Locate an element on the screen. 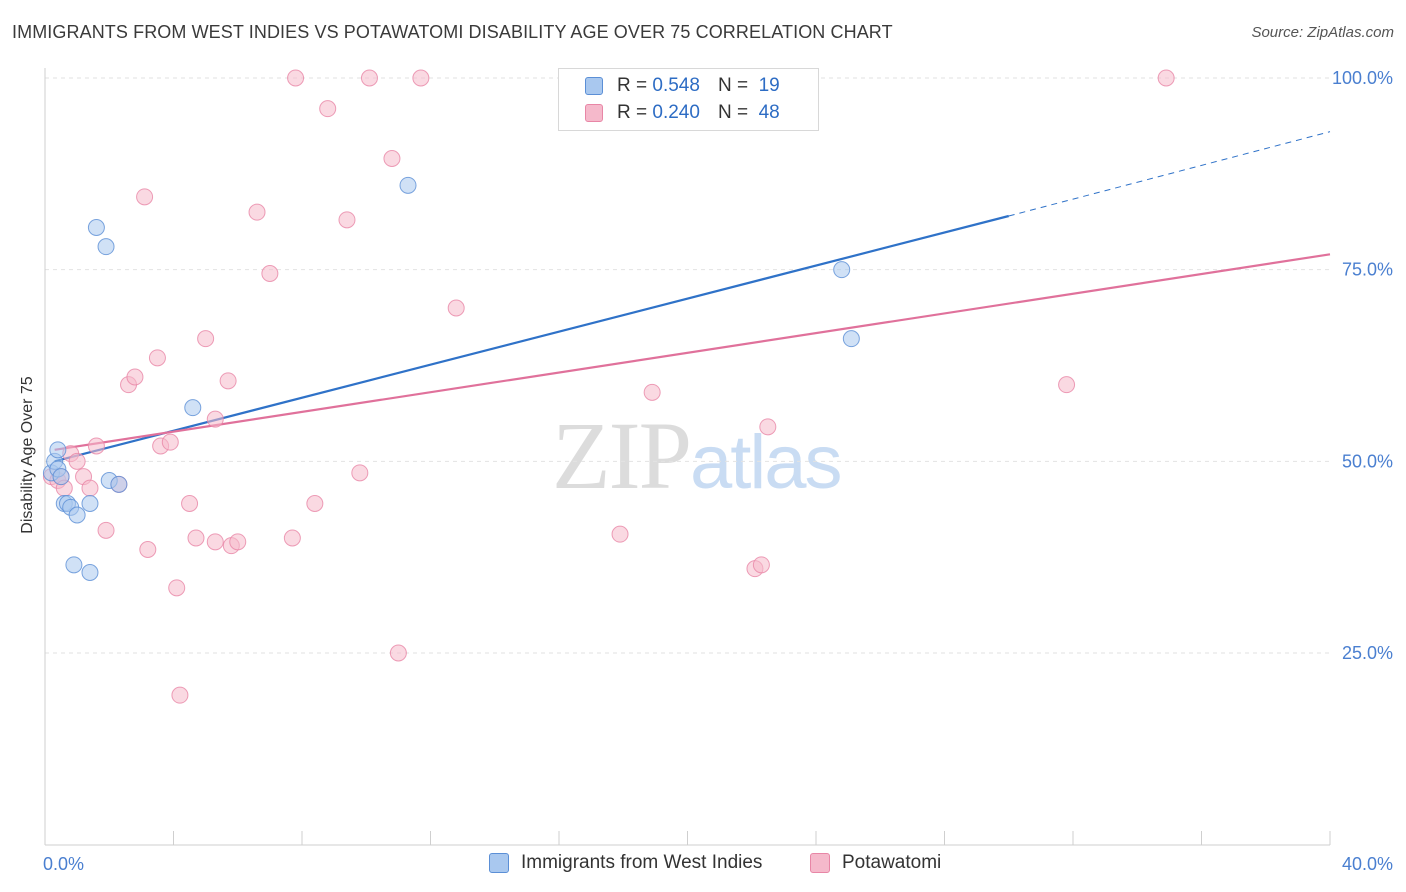 This screenshot has width=1406, height=892. watermark: ZIPatlas is located at coordinates (697, 455).